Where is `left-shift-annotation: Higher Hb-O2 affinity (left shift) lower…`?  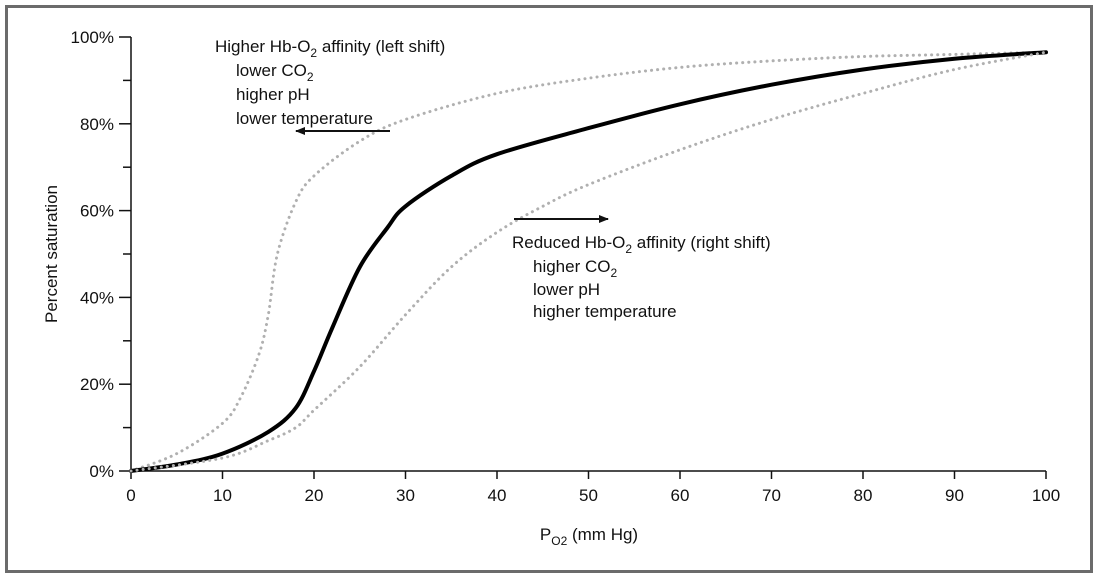
left-shift-annotation: Higher Hb-O2 affinity (left shift) lower… is located at coordinates (330, 86).